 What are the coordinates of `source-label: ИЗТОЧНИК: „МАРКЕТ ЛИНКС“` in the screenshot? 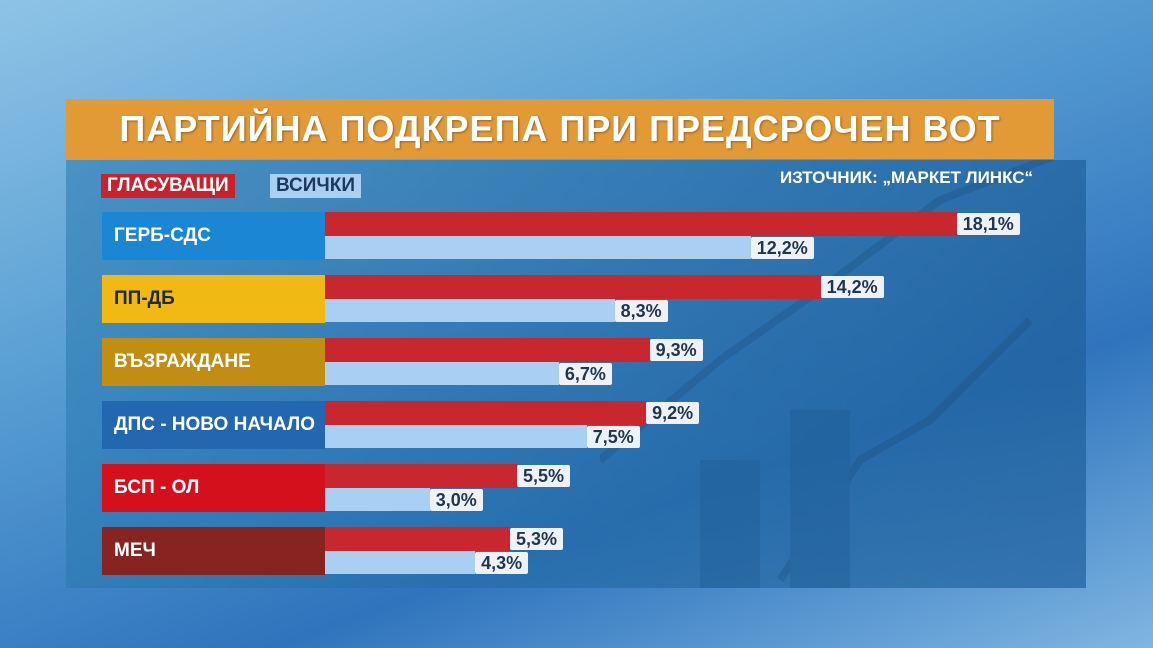 It's located at (906, 177).